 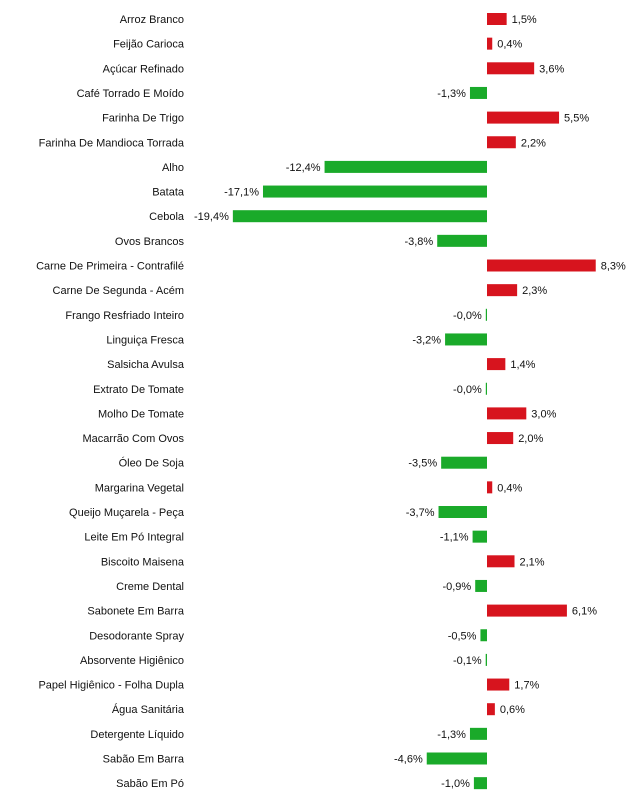 What do you see at coordinates (144, 760) in the screenshot?
I see `category-label: Sabão Em Barra` at bounding box center [144, 760].